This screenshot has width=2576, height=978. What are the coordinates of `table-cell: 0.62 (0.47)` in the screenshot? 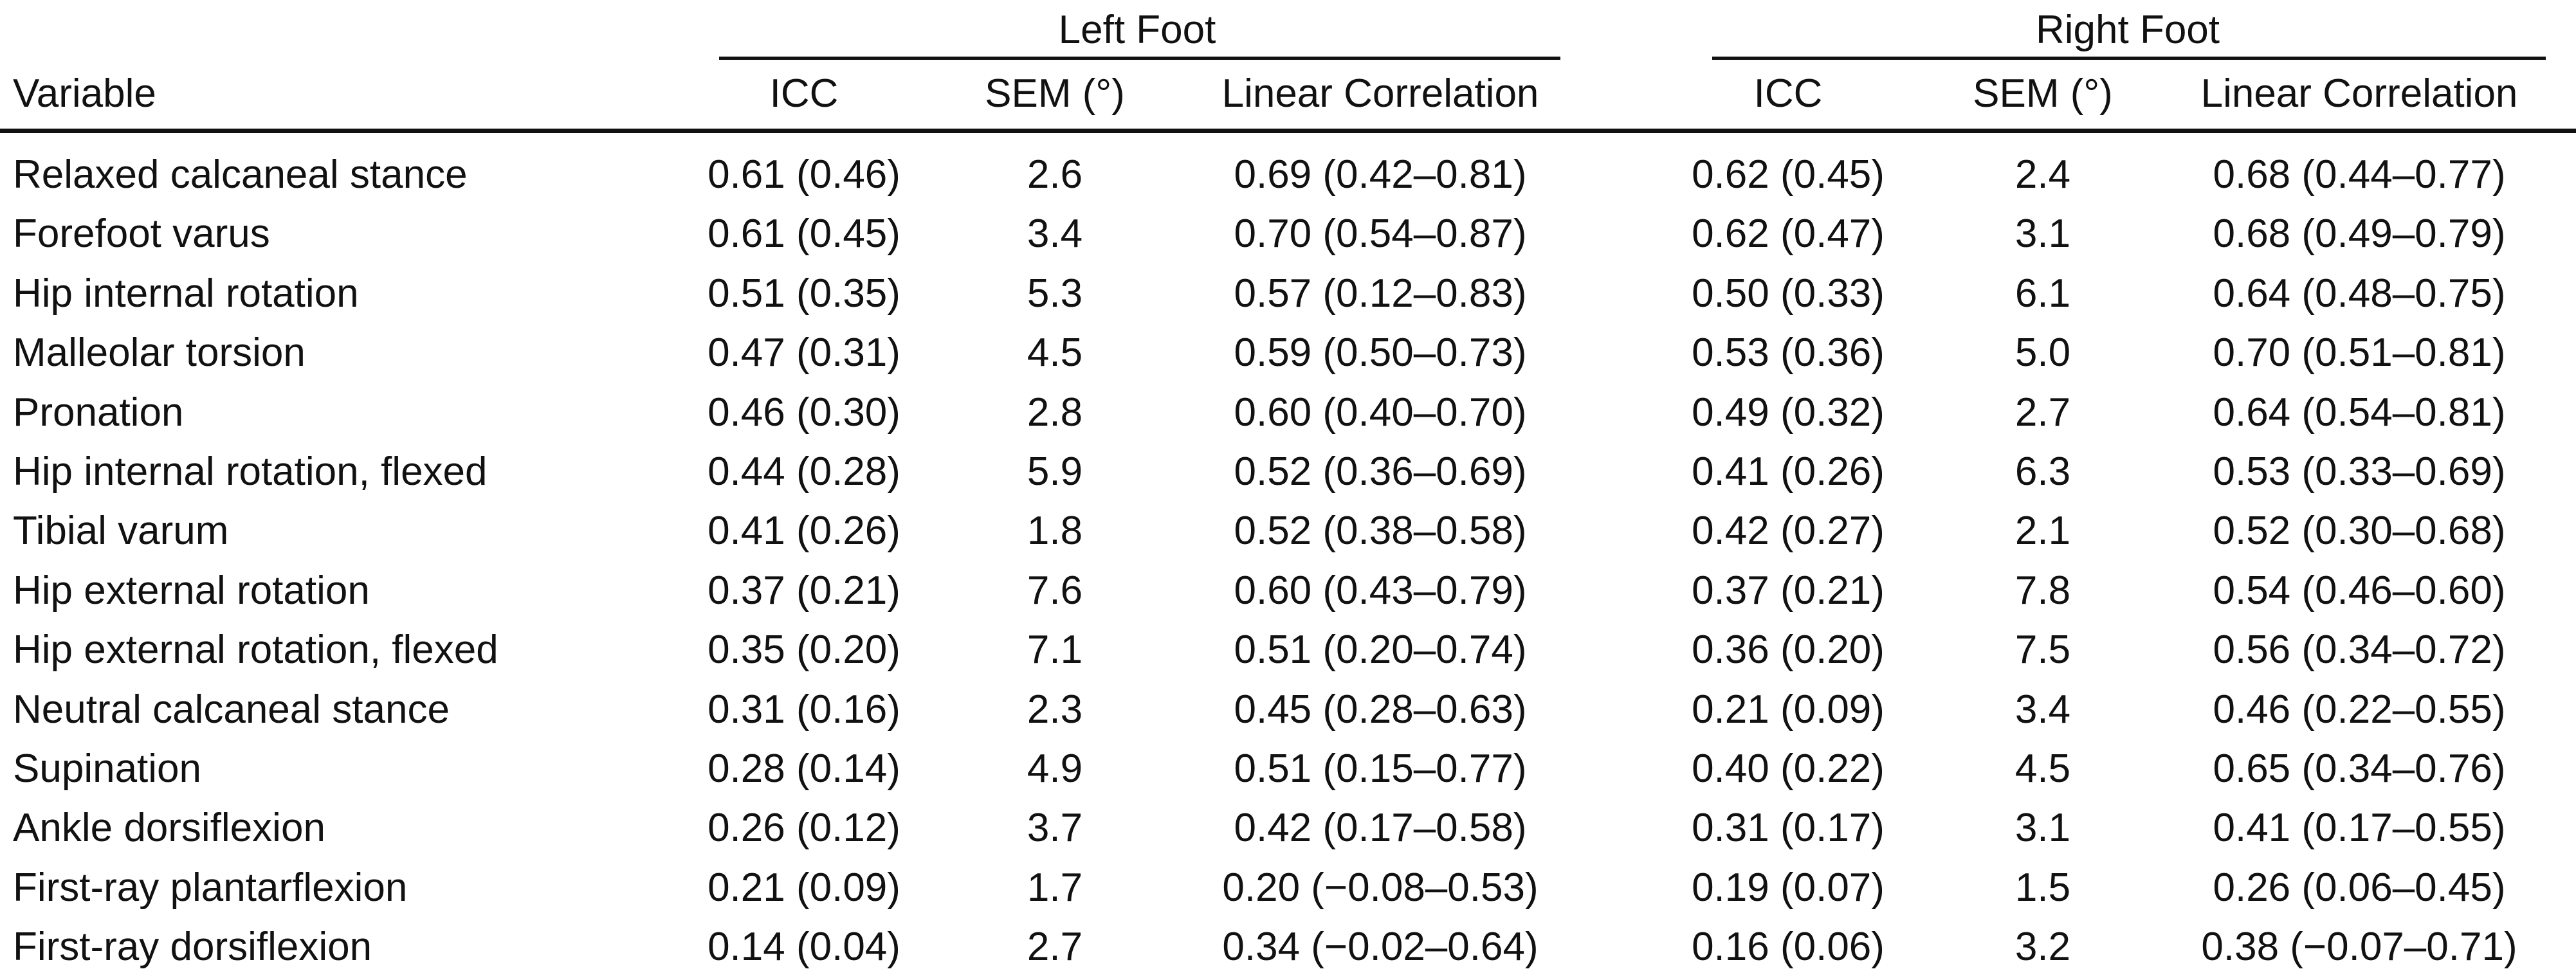 It's located at (1788, 234).